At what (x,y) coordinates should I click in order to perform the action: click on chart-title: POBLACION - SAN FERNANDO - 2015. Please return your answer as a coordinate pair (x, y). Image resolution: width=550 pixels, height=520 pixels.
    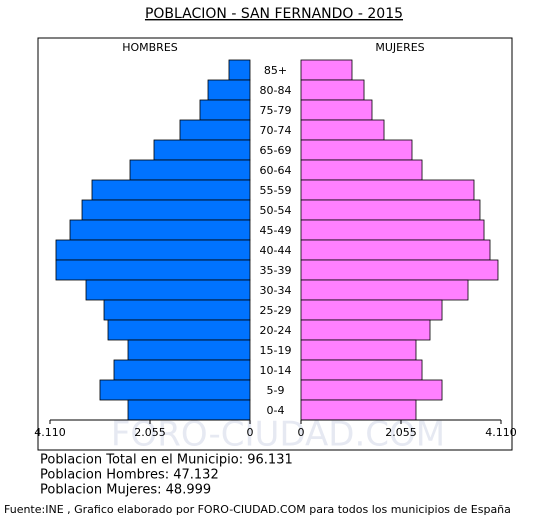
    Looking at the image, I should click on (274, 14).